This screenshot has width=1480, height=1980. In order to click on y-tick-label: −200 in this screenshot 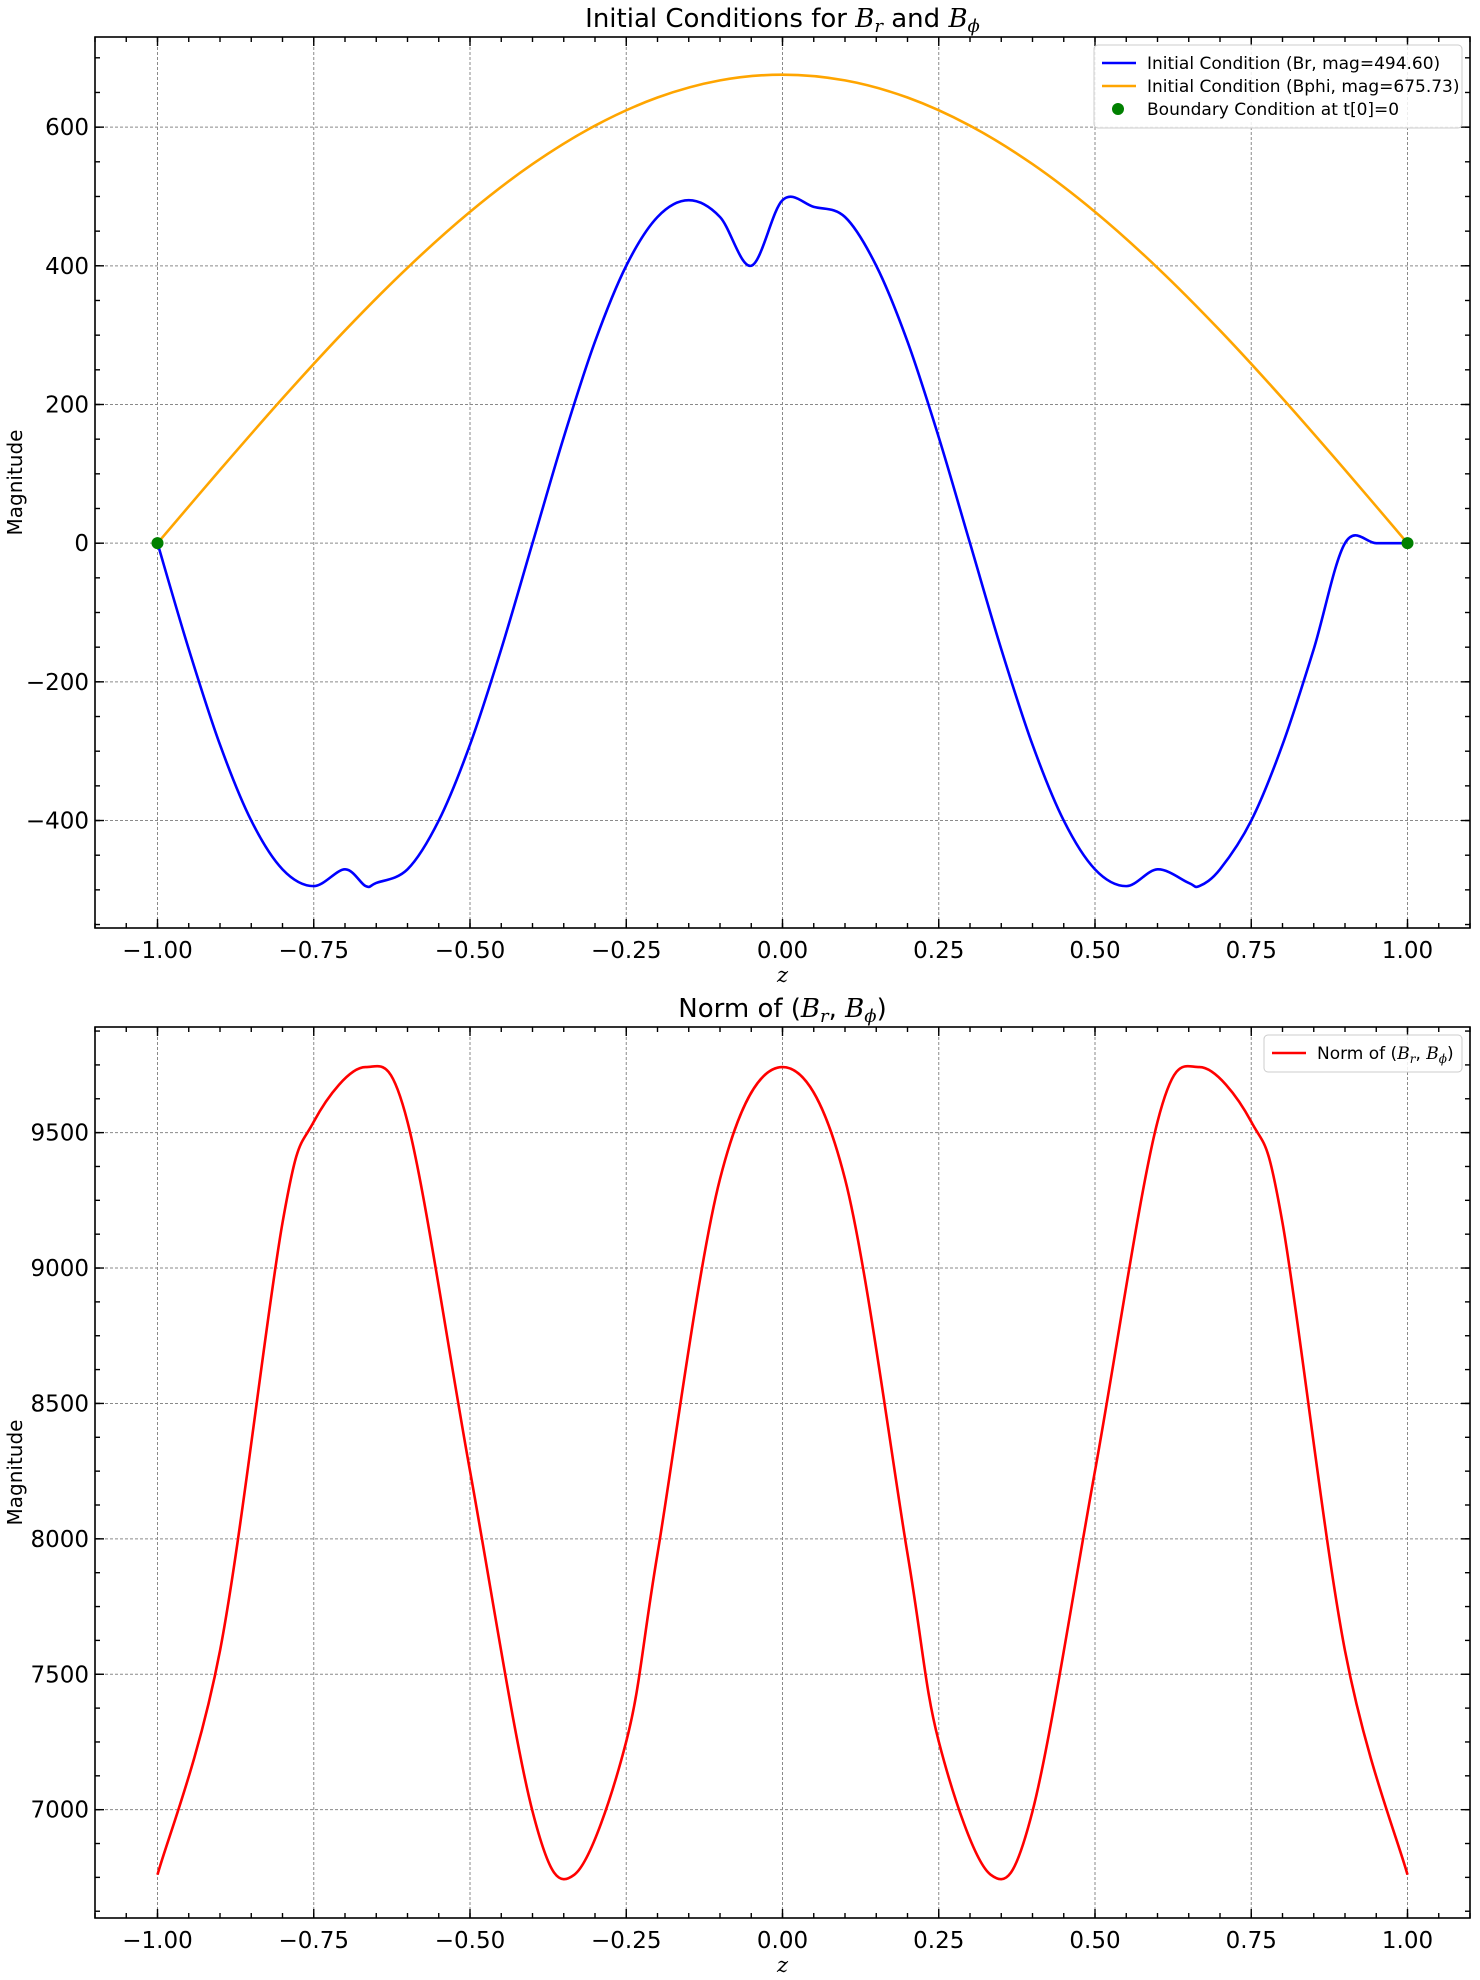, I will do `click(57, 683)`.